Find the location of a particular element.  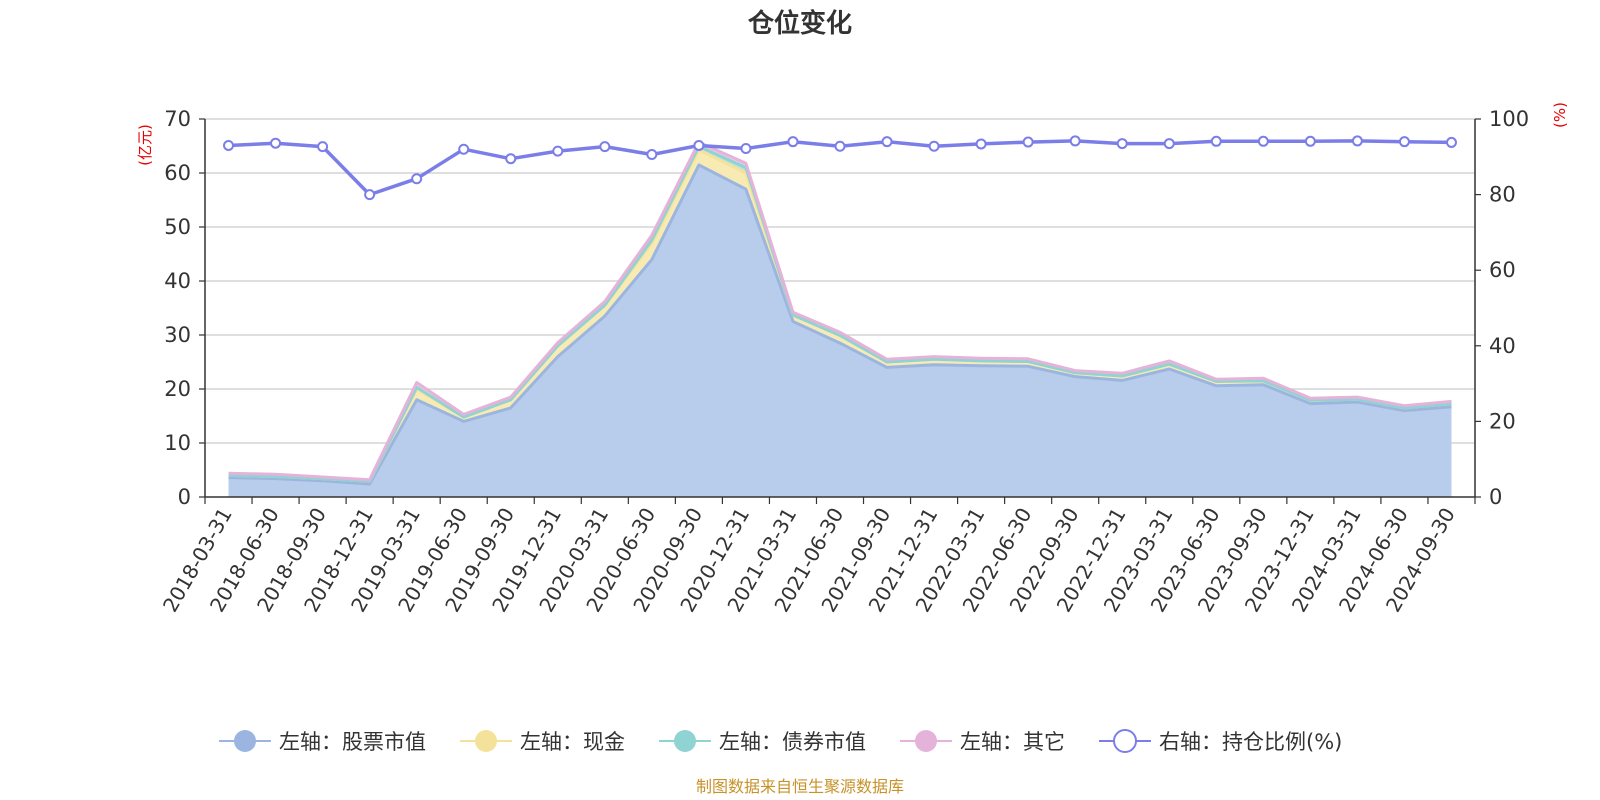

right-axis-unit: (%) is located at coordinates (1560, 115).